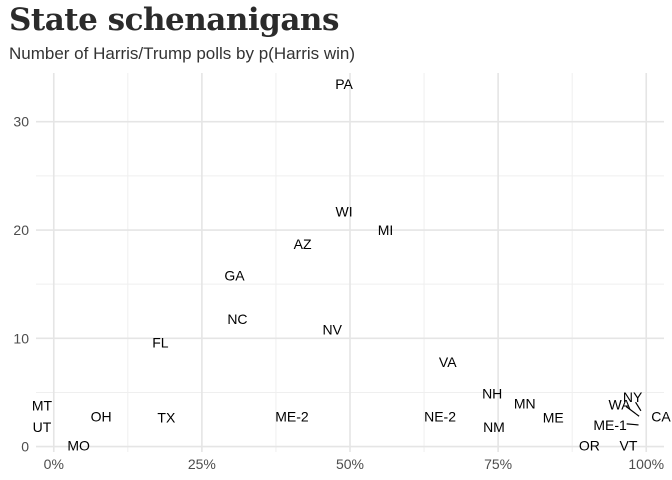 Image resolution: width=672 pixels, height=480 pixels. I want to click on data-point-label: NH, so click(492, 394).